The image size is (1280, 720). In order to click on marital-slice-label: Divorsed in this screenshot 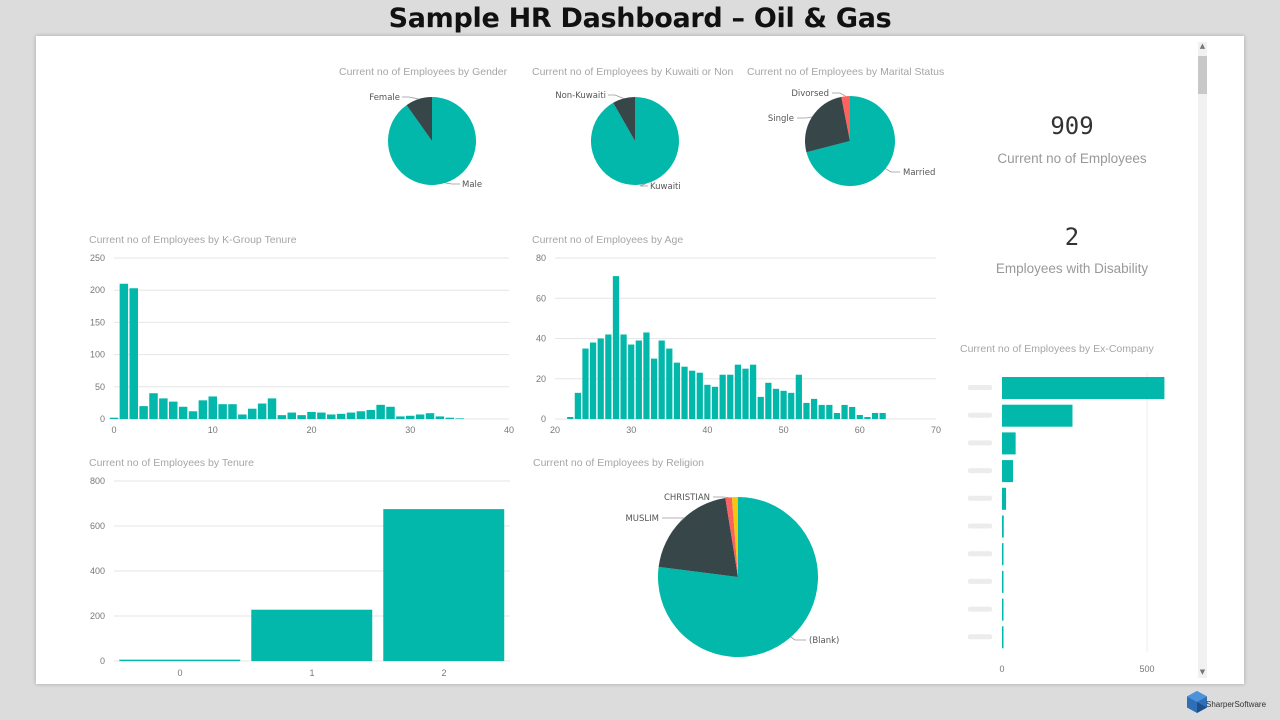, I will do `click(810, 94)`.